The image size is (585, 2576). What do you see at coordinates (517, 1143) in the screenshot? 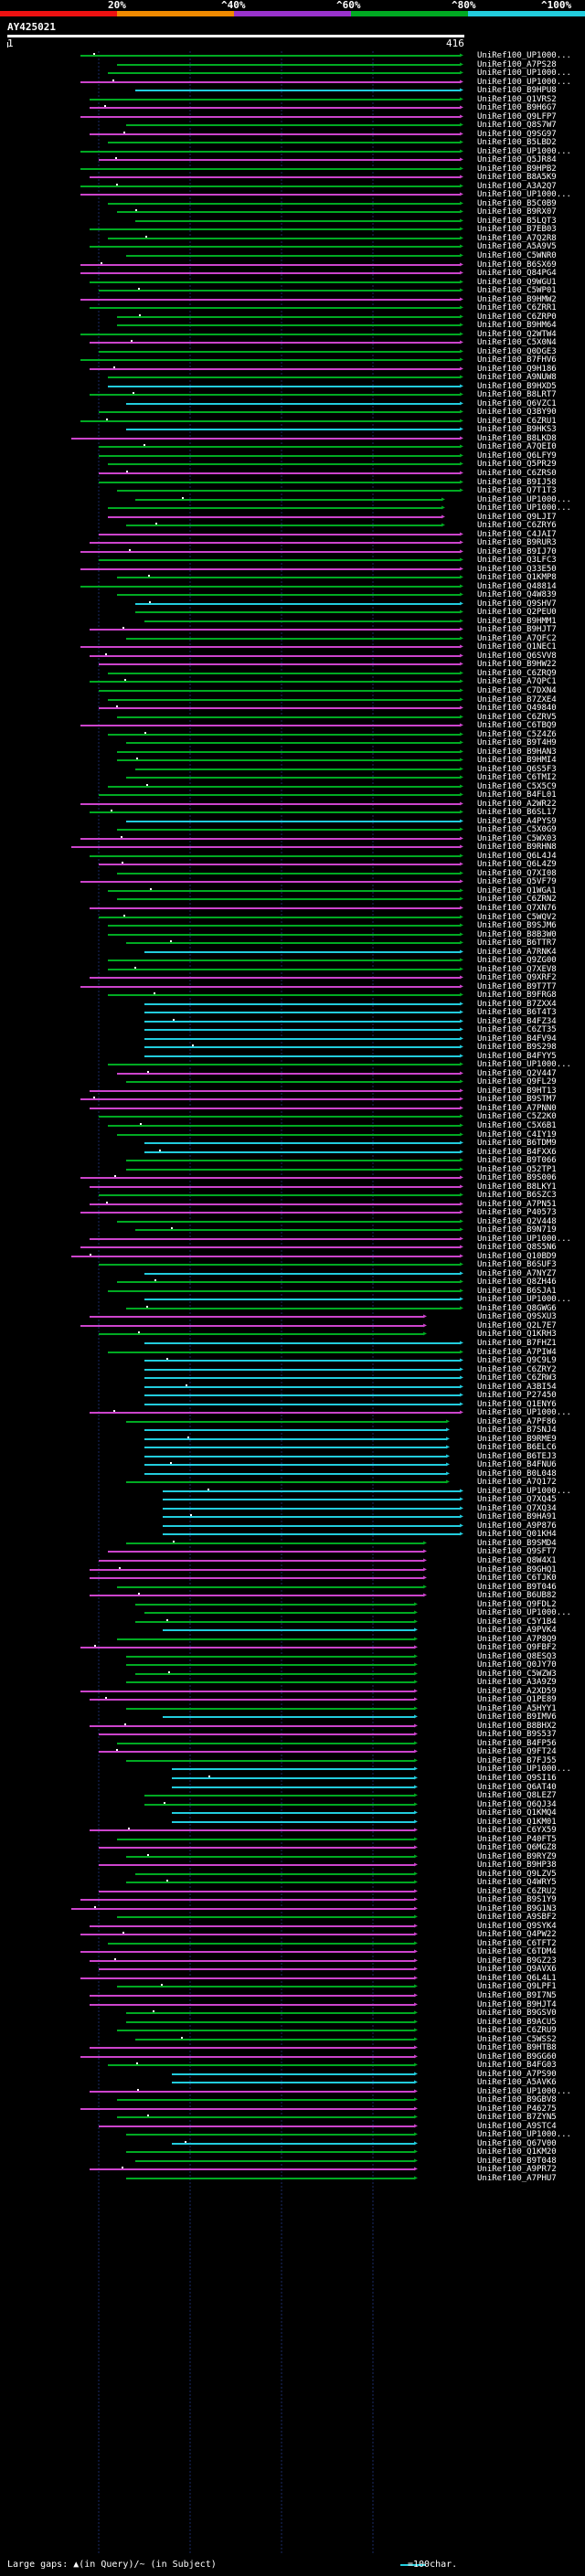
I see `hit-label: UniRef100_B6TDM9` at bounding box center [517, 1143].